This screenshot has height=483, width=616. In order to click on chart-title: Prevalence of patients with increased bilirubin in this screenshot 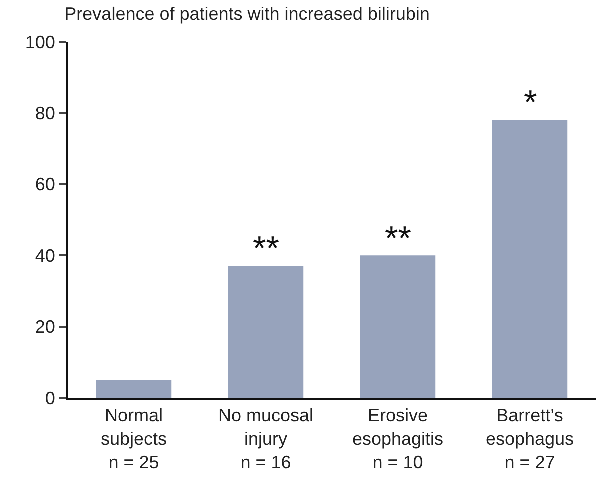, I will do `click(247, 14)`.